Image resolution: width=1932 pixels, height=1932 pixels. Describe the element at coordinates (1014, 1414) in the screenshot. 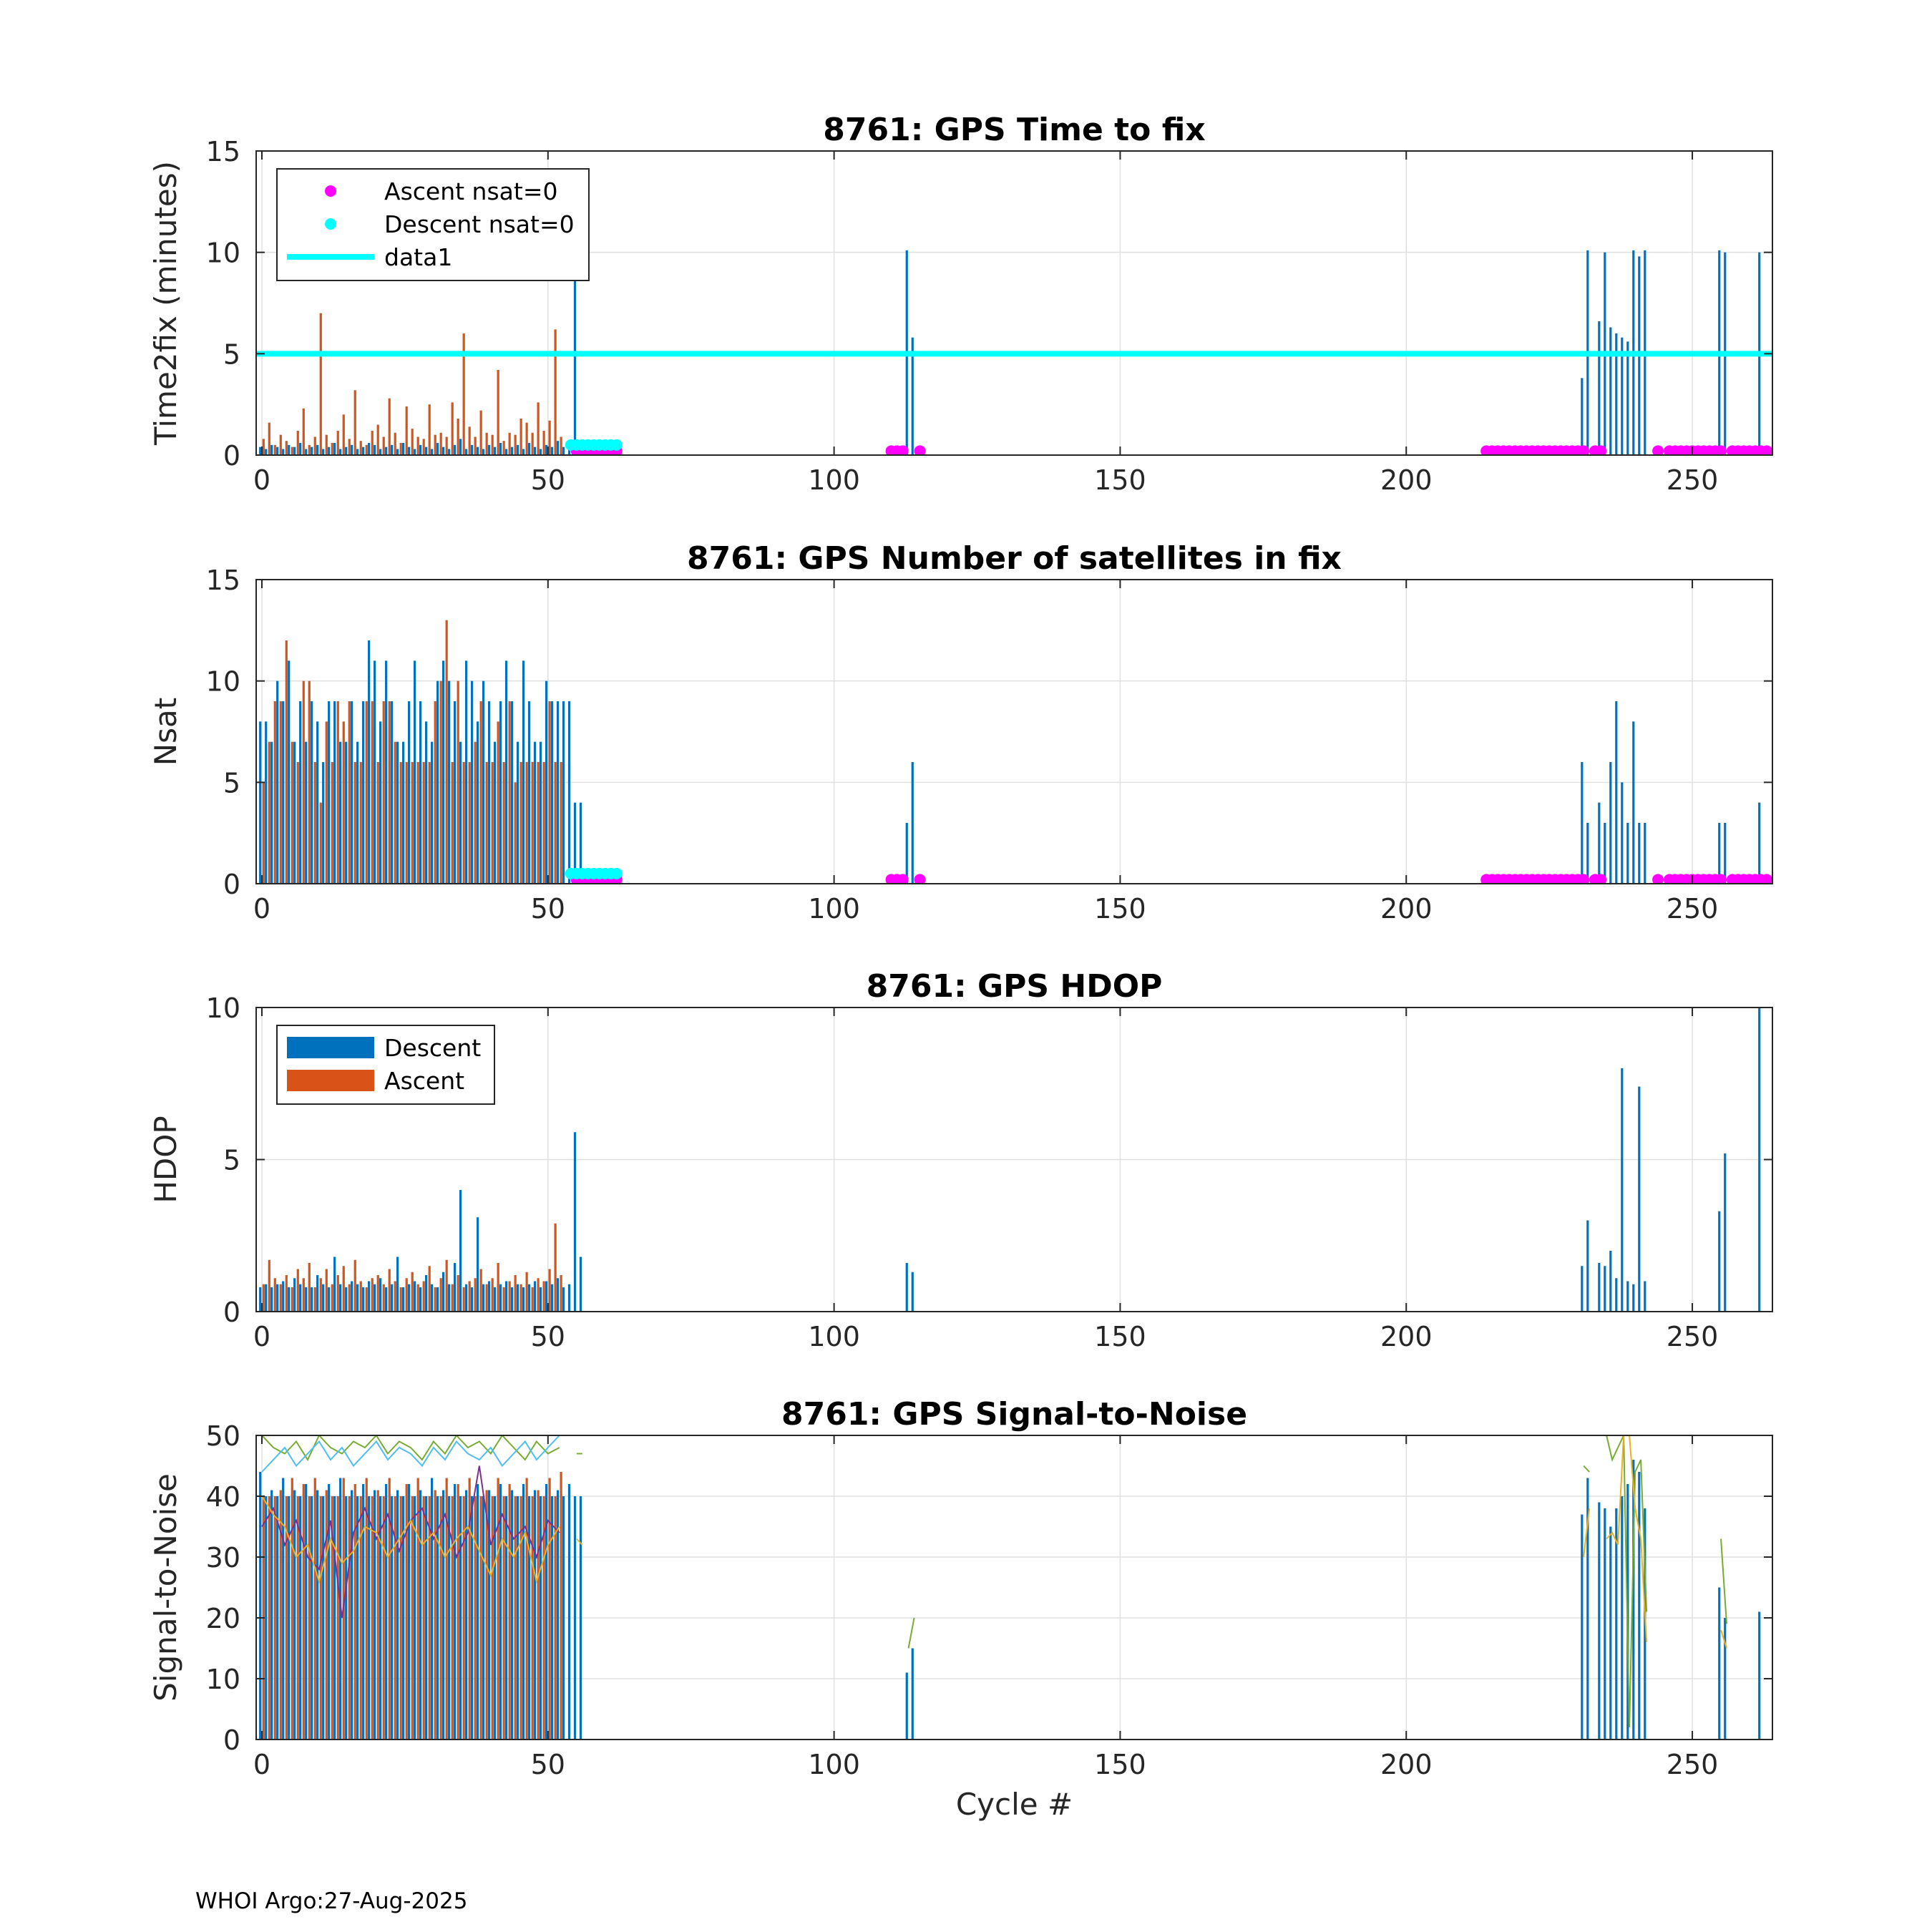

I see `chart-title: 8761: GPS Signal-to-Noise` at that location.